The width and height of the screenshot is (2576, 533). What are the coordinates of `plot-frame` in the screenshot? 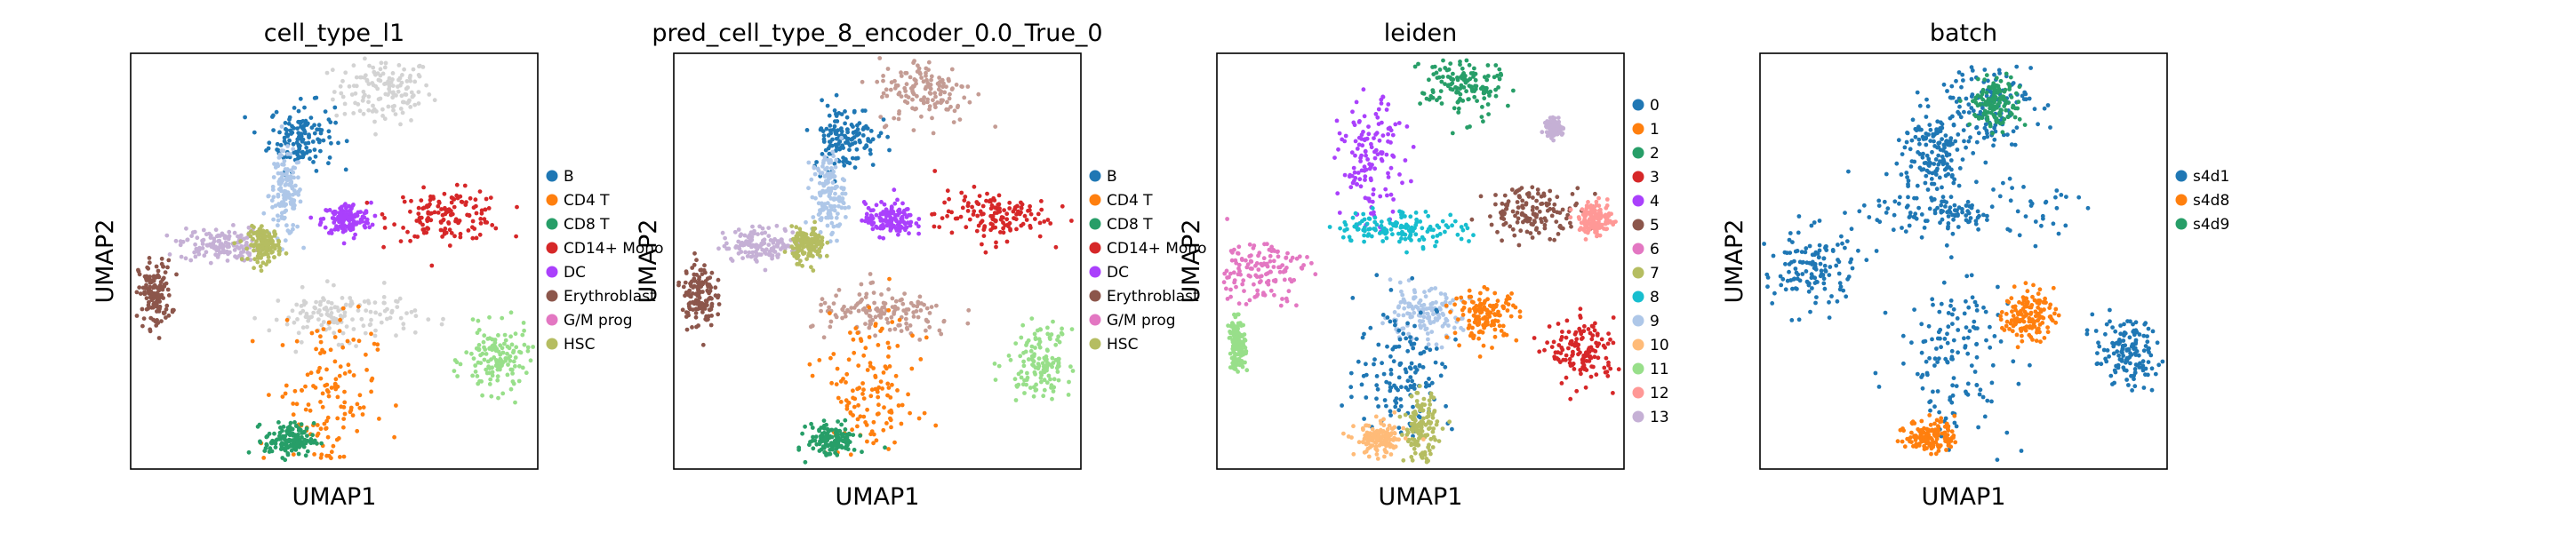 It's located at (334, 261).